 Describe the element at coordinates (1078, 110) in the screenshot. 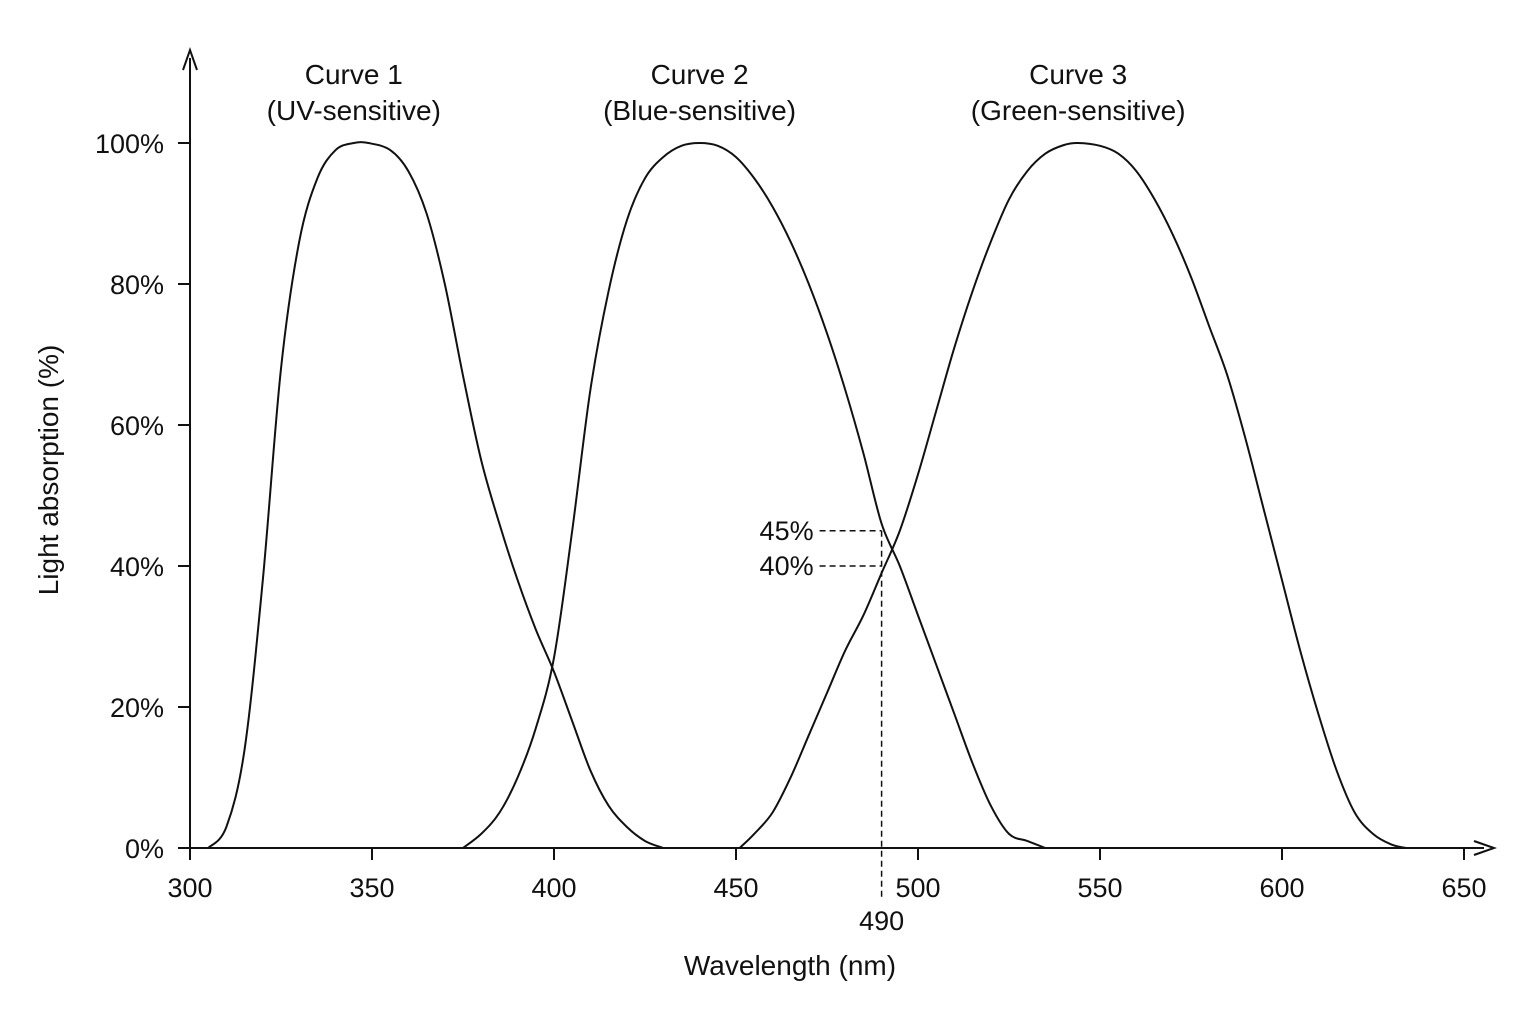

I see `curve-3-sensitivity: (Green-sensitive)` at that location.